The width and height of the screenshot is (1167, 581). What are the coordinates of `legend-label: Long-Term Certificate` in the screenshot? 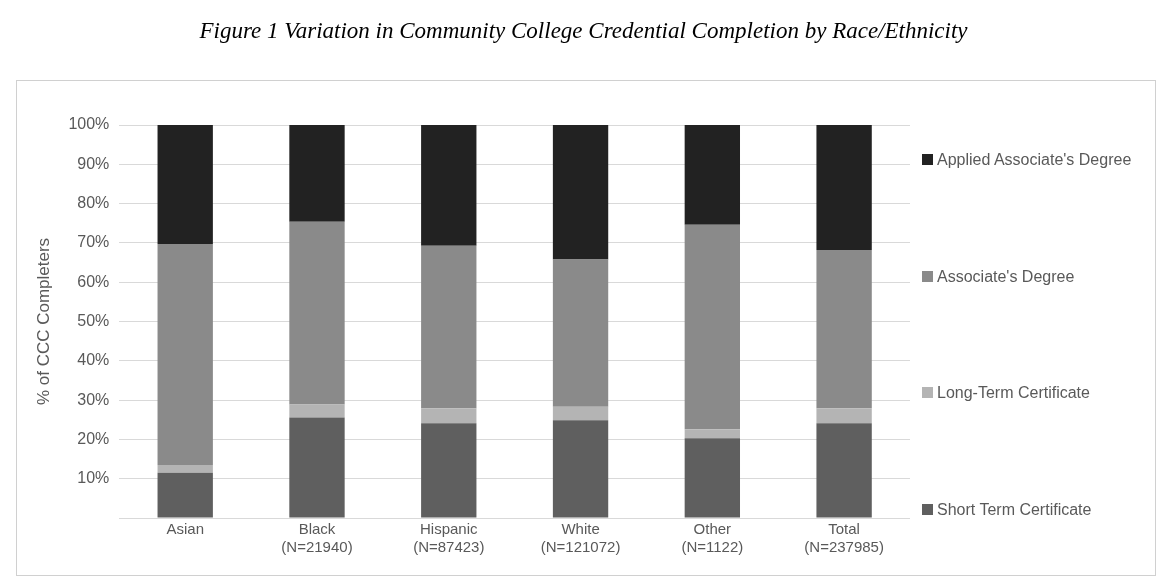 It's located at (1013, 393).